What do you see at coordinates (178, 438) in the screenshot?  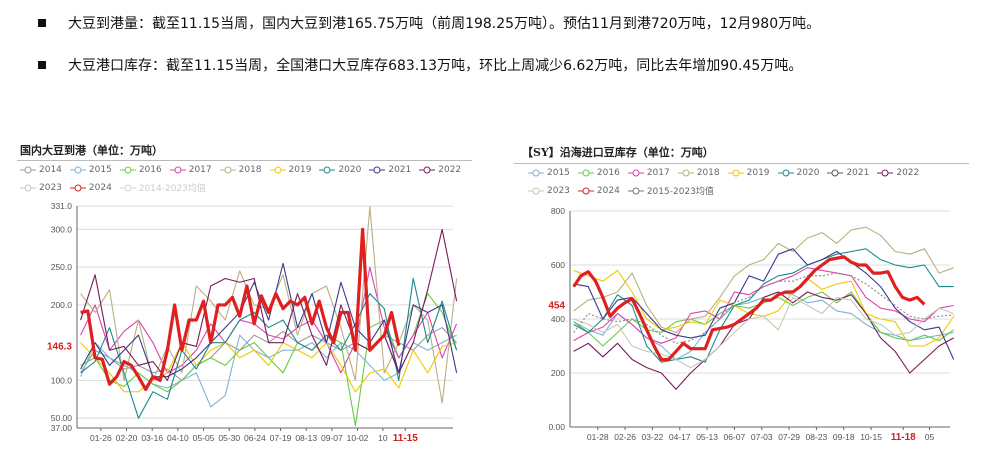 I see `x-tick-label: 04-10` at bounding box center [178, 438].